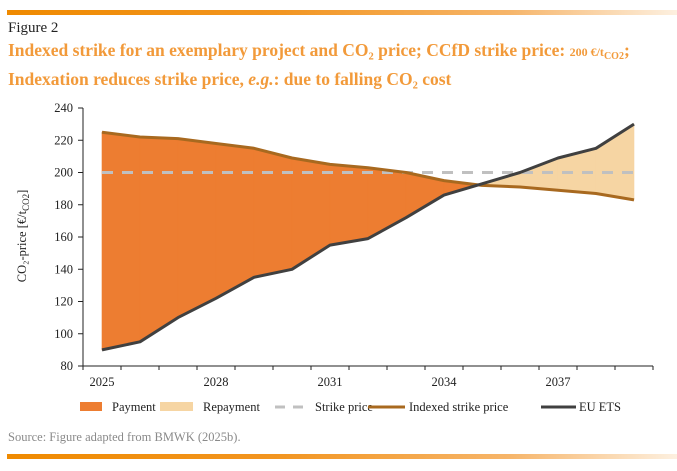 The width and height of the screenshot is (677, 471). What do you see at coordinates (63, 140) in the screenshot?
I see `y-tick-label: 220` at bounding box center [63, 140].